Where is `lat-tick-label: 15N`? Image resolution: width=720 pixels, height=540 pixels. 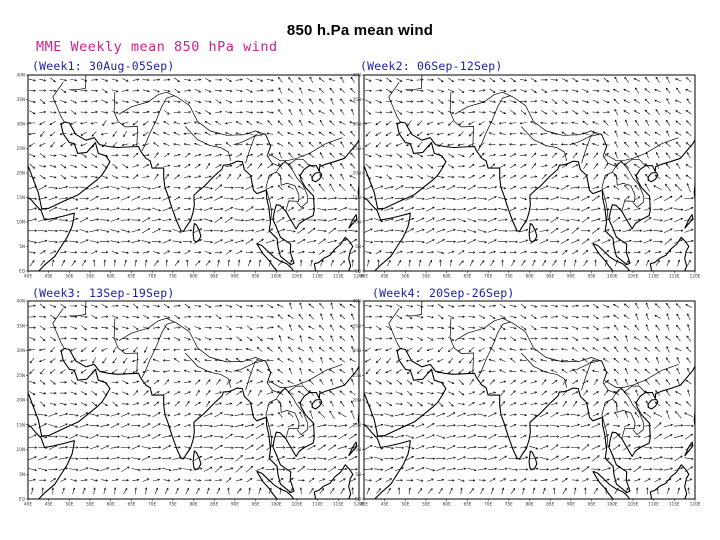
lat-tick-label: 15N is located at coordinates (21, 424).